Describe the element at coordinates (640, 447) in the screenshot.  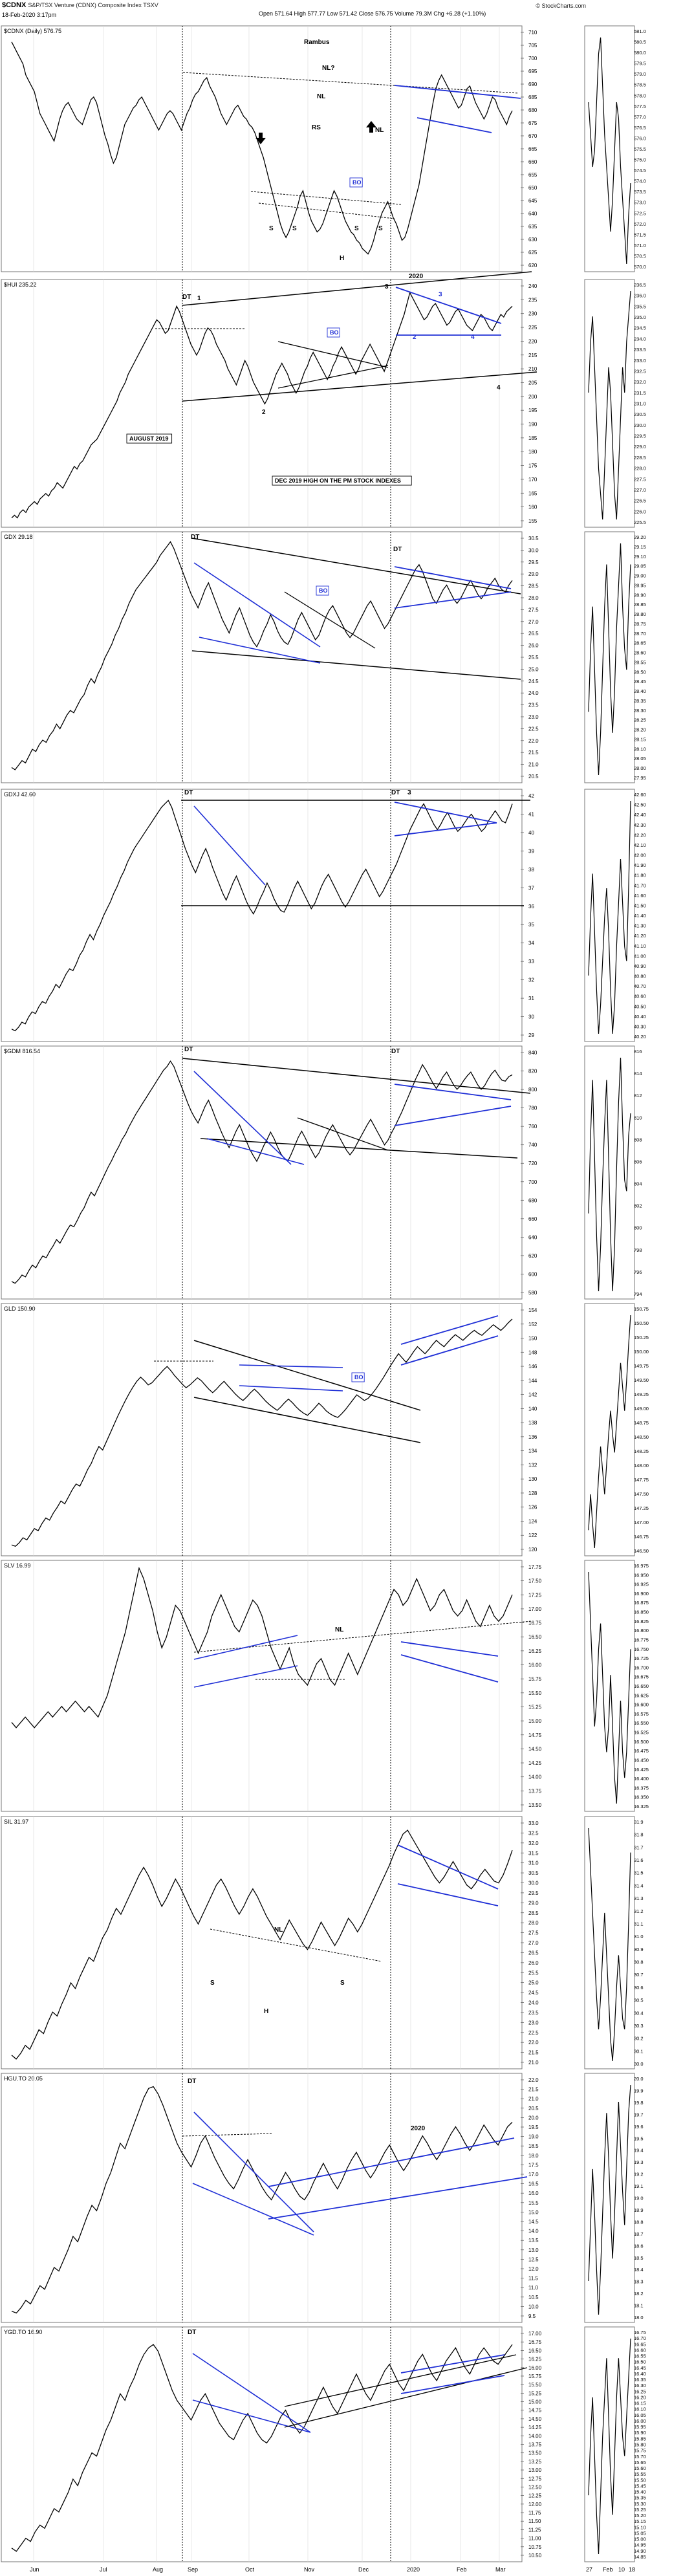
I see `side-tick-label: 229.0` at that location.